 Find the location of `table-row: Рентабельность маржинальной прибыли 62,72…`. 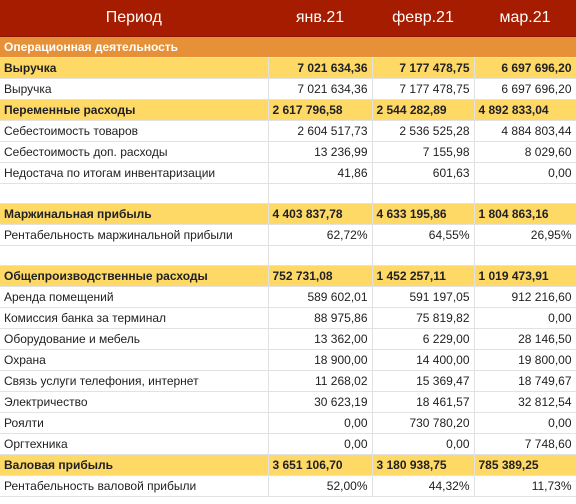

table-row: Рентабельность маржинальной прибыли 62,72… is located at coordinates (288, 235).